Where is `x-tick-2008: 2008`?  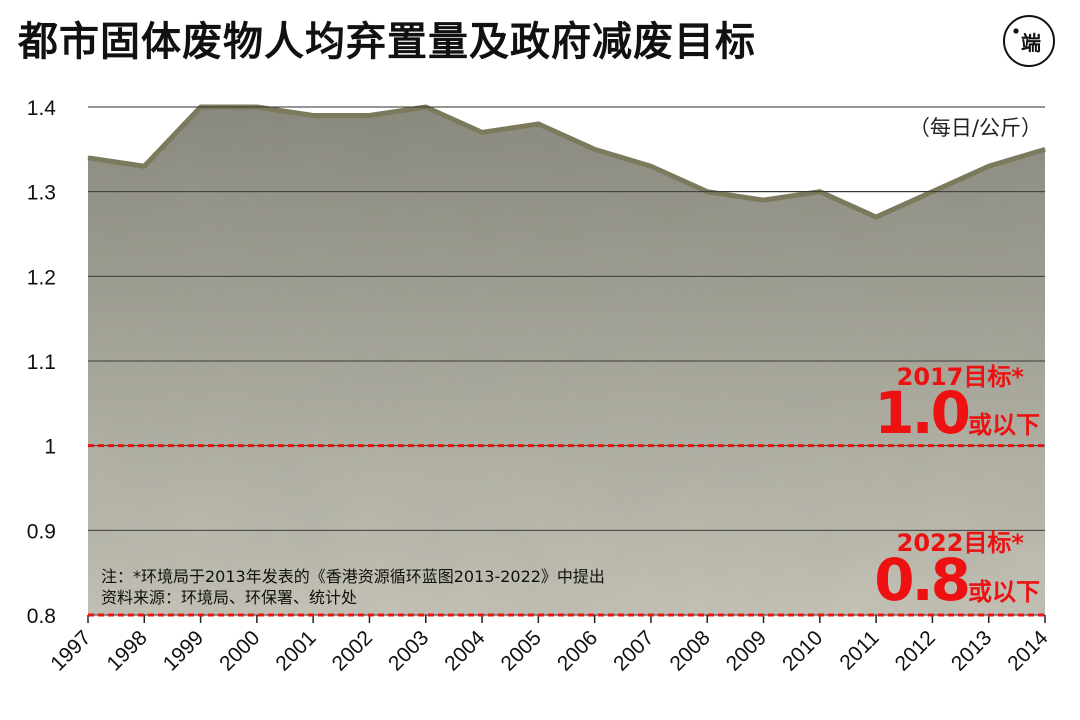 x-tick-2008: 2008 is located at coordinates (689, 650).